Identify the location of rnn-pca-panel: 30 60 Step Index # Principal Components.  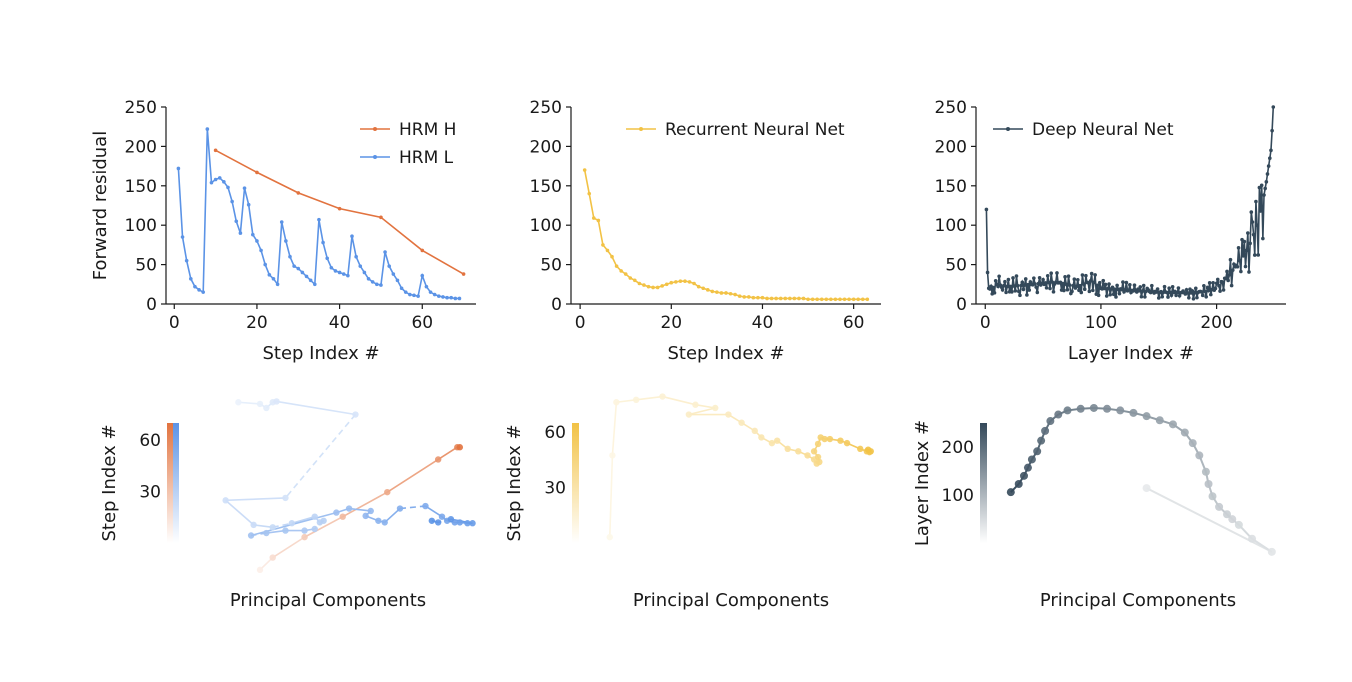
(689, 502).